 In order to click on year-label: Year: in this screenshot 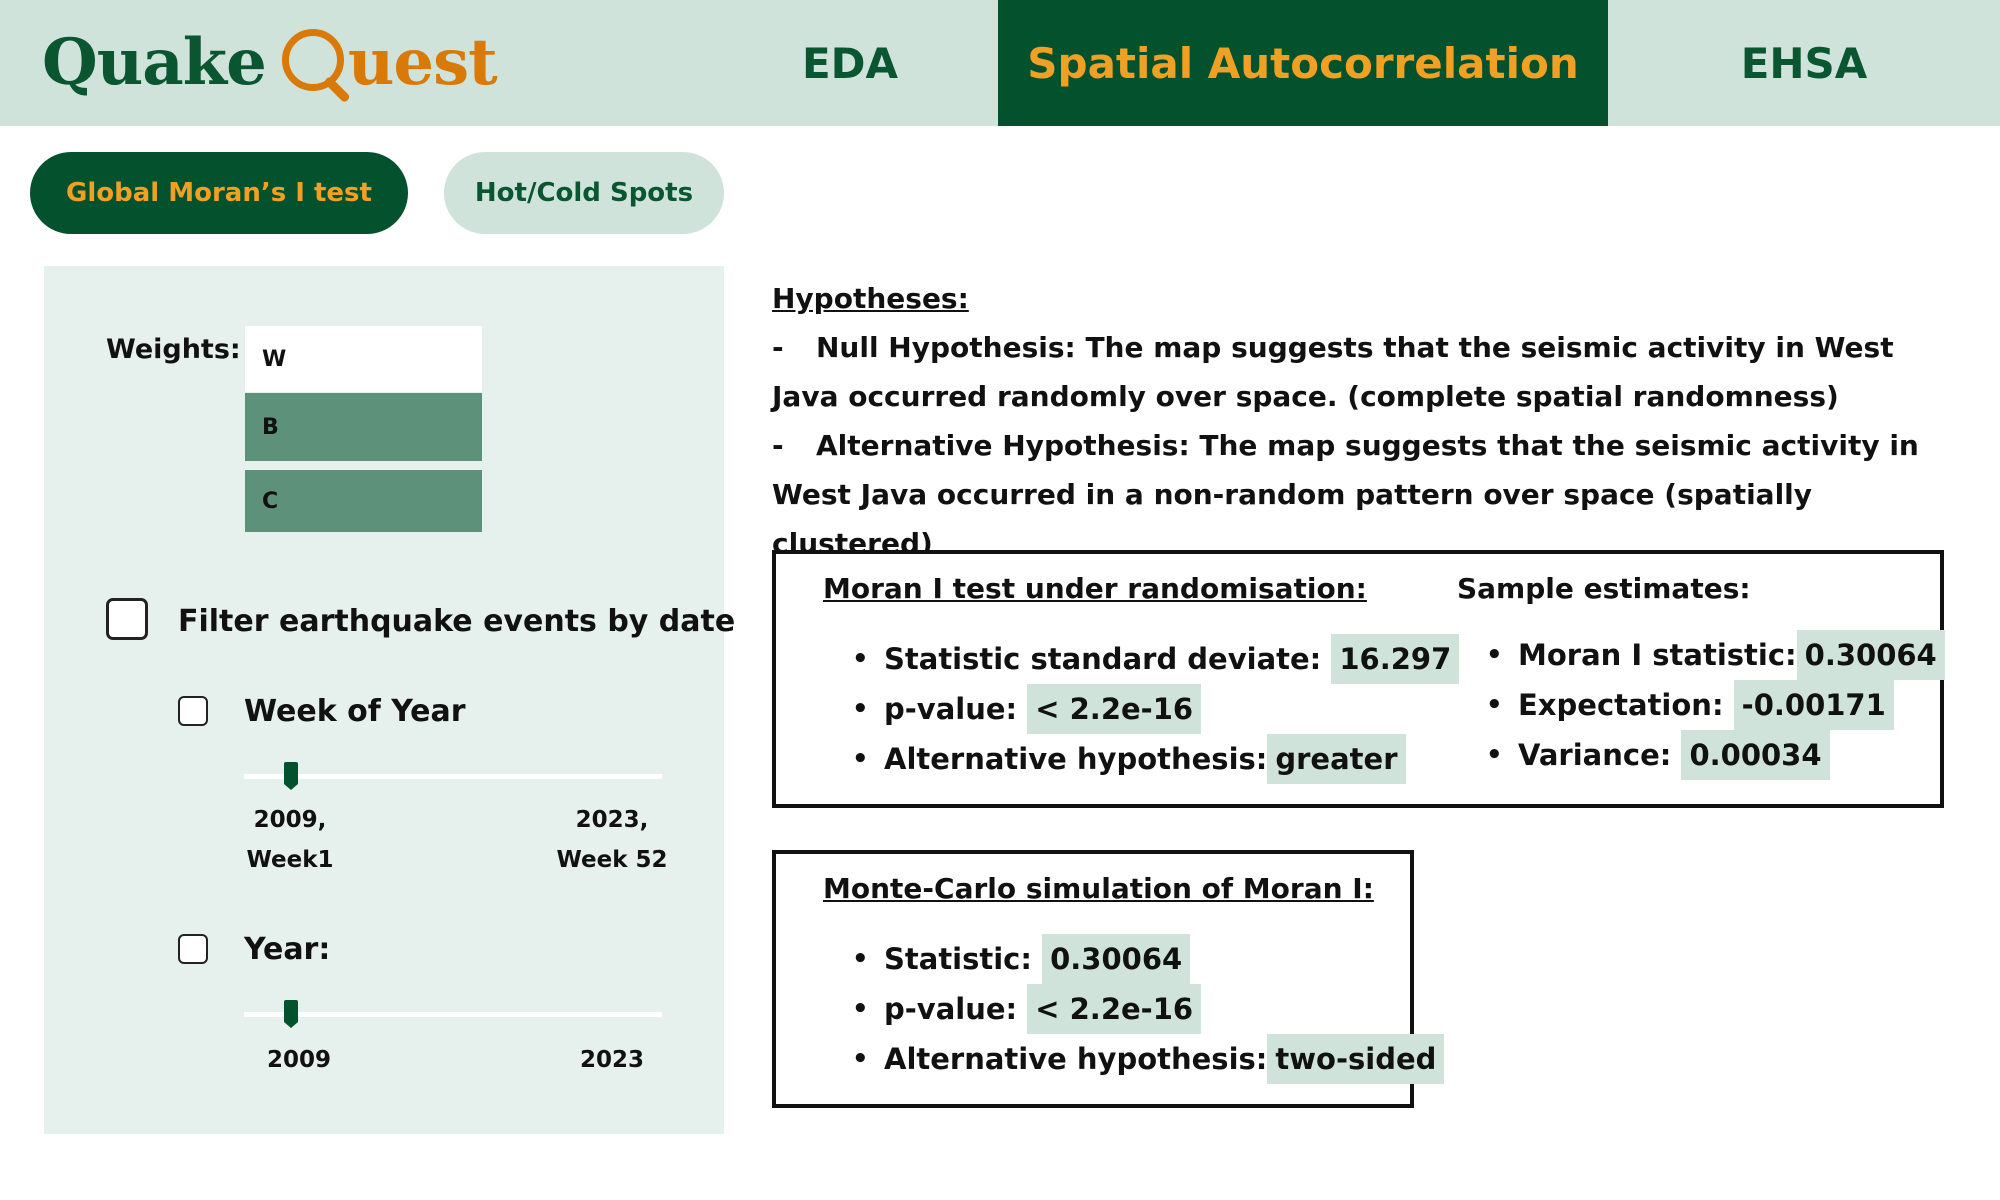, I will do `click(287, 949)`.